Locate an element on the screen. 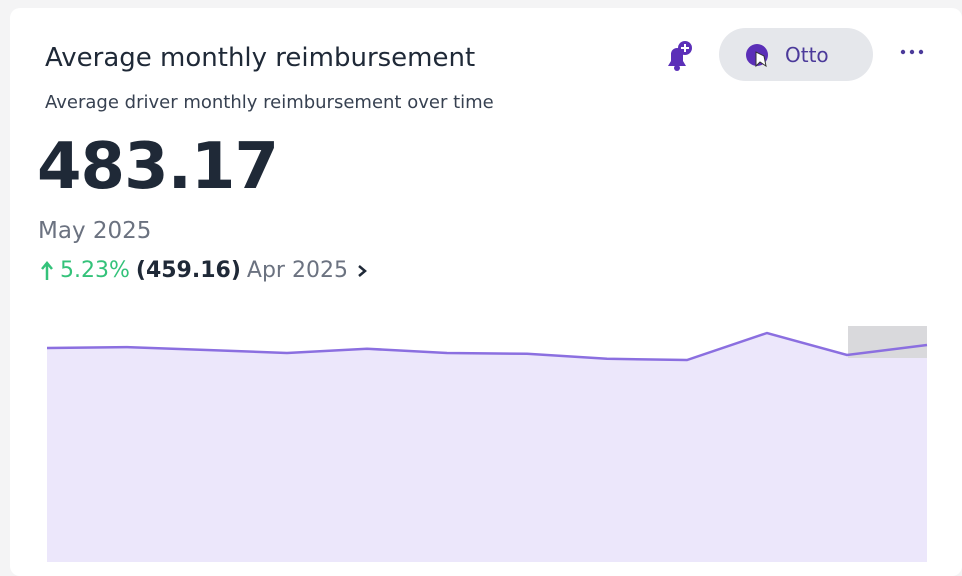  avatar is located at coordinates (757, 56).